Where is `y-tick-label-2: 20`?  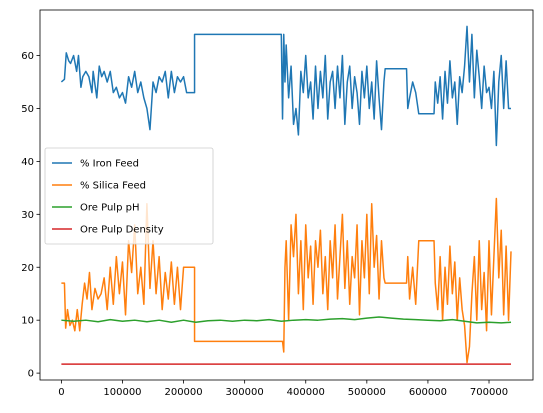 y-tick-label-2: 20 is located at coordinates (27, 268).